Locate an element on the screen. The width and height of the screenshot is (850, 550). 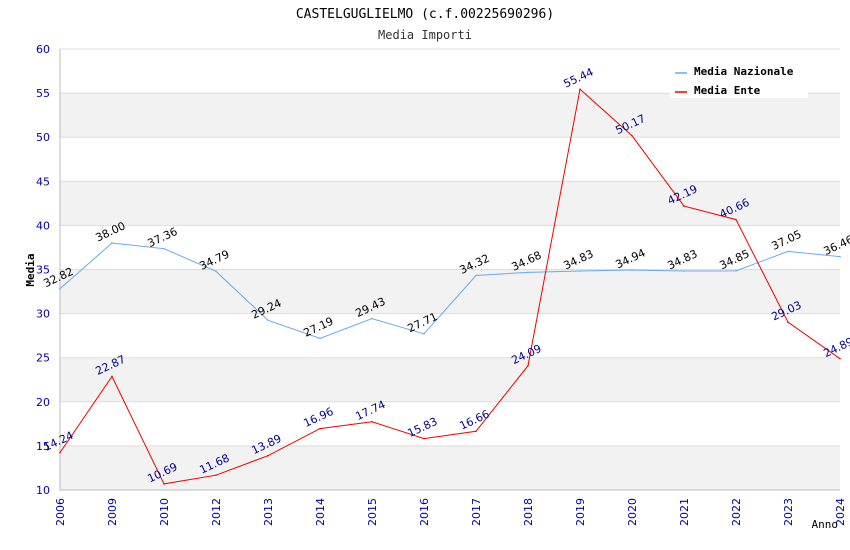
legend: Media Nazionale Media Ente is located at coordinates (739, 79).